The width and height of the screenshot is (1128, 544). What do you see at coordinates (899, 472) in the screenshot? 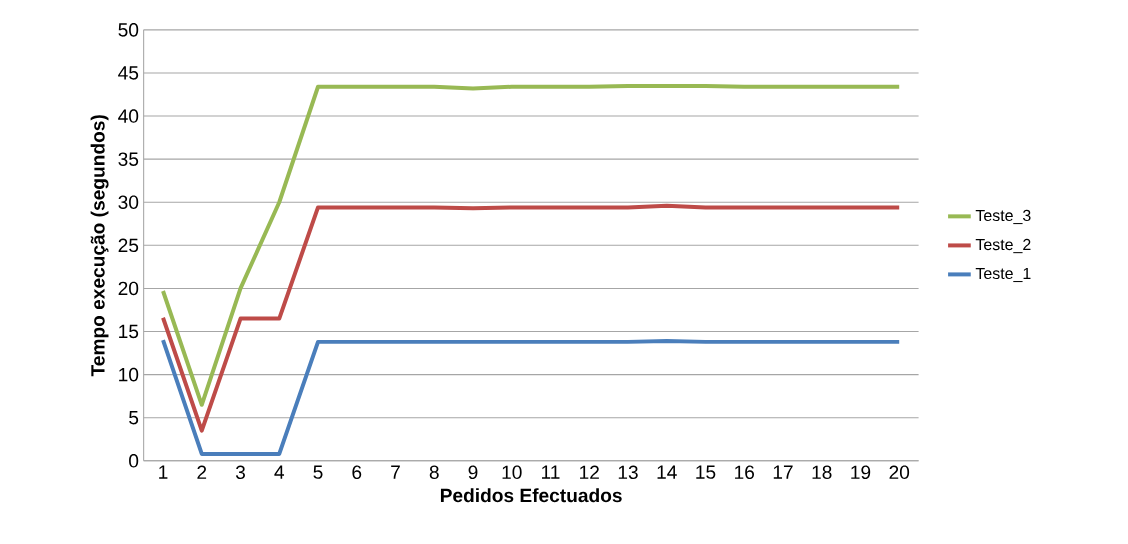
I see `x-tick-label: 20` at bounding box center [899, 472].